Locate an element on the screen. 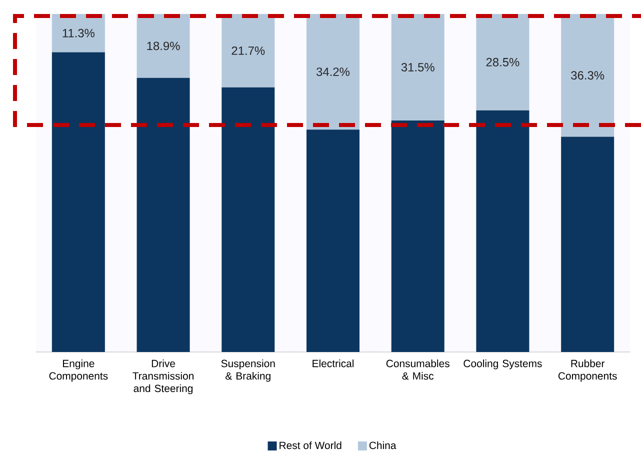  legend-label: China is located at coordinates (382, 445).